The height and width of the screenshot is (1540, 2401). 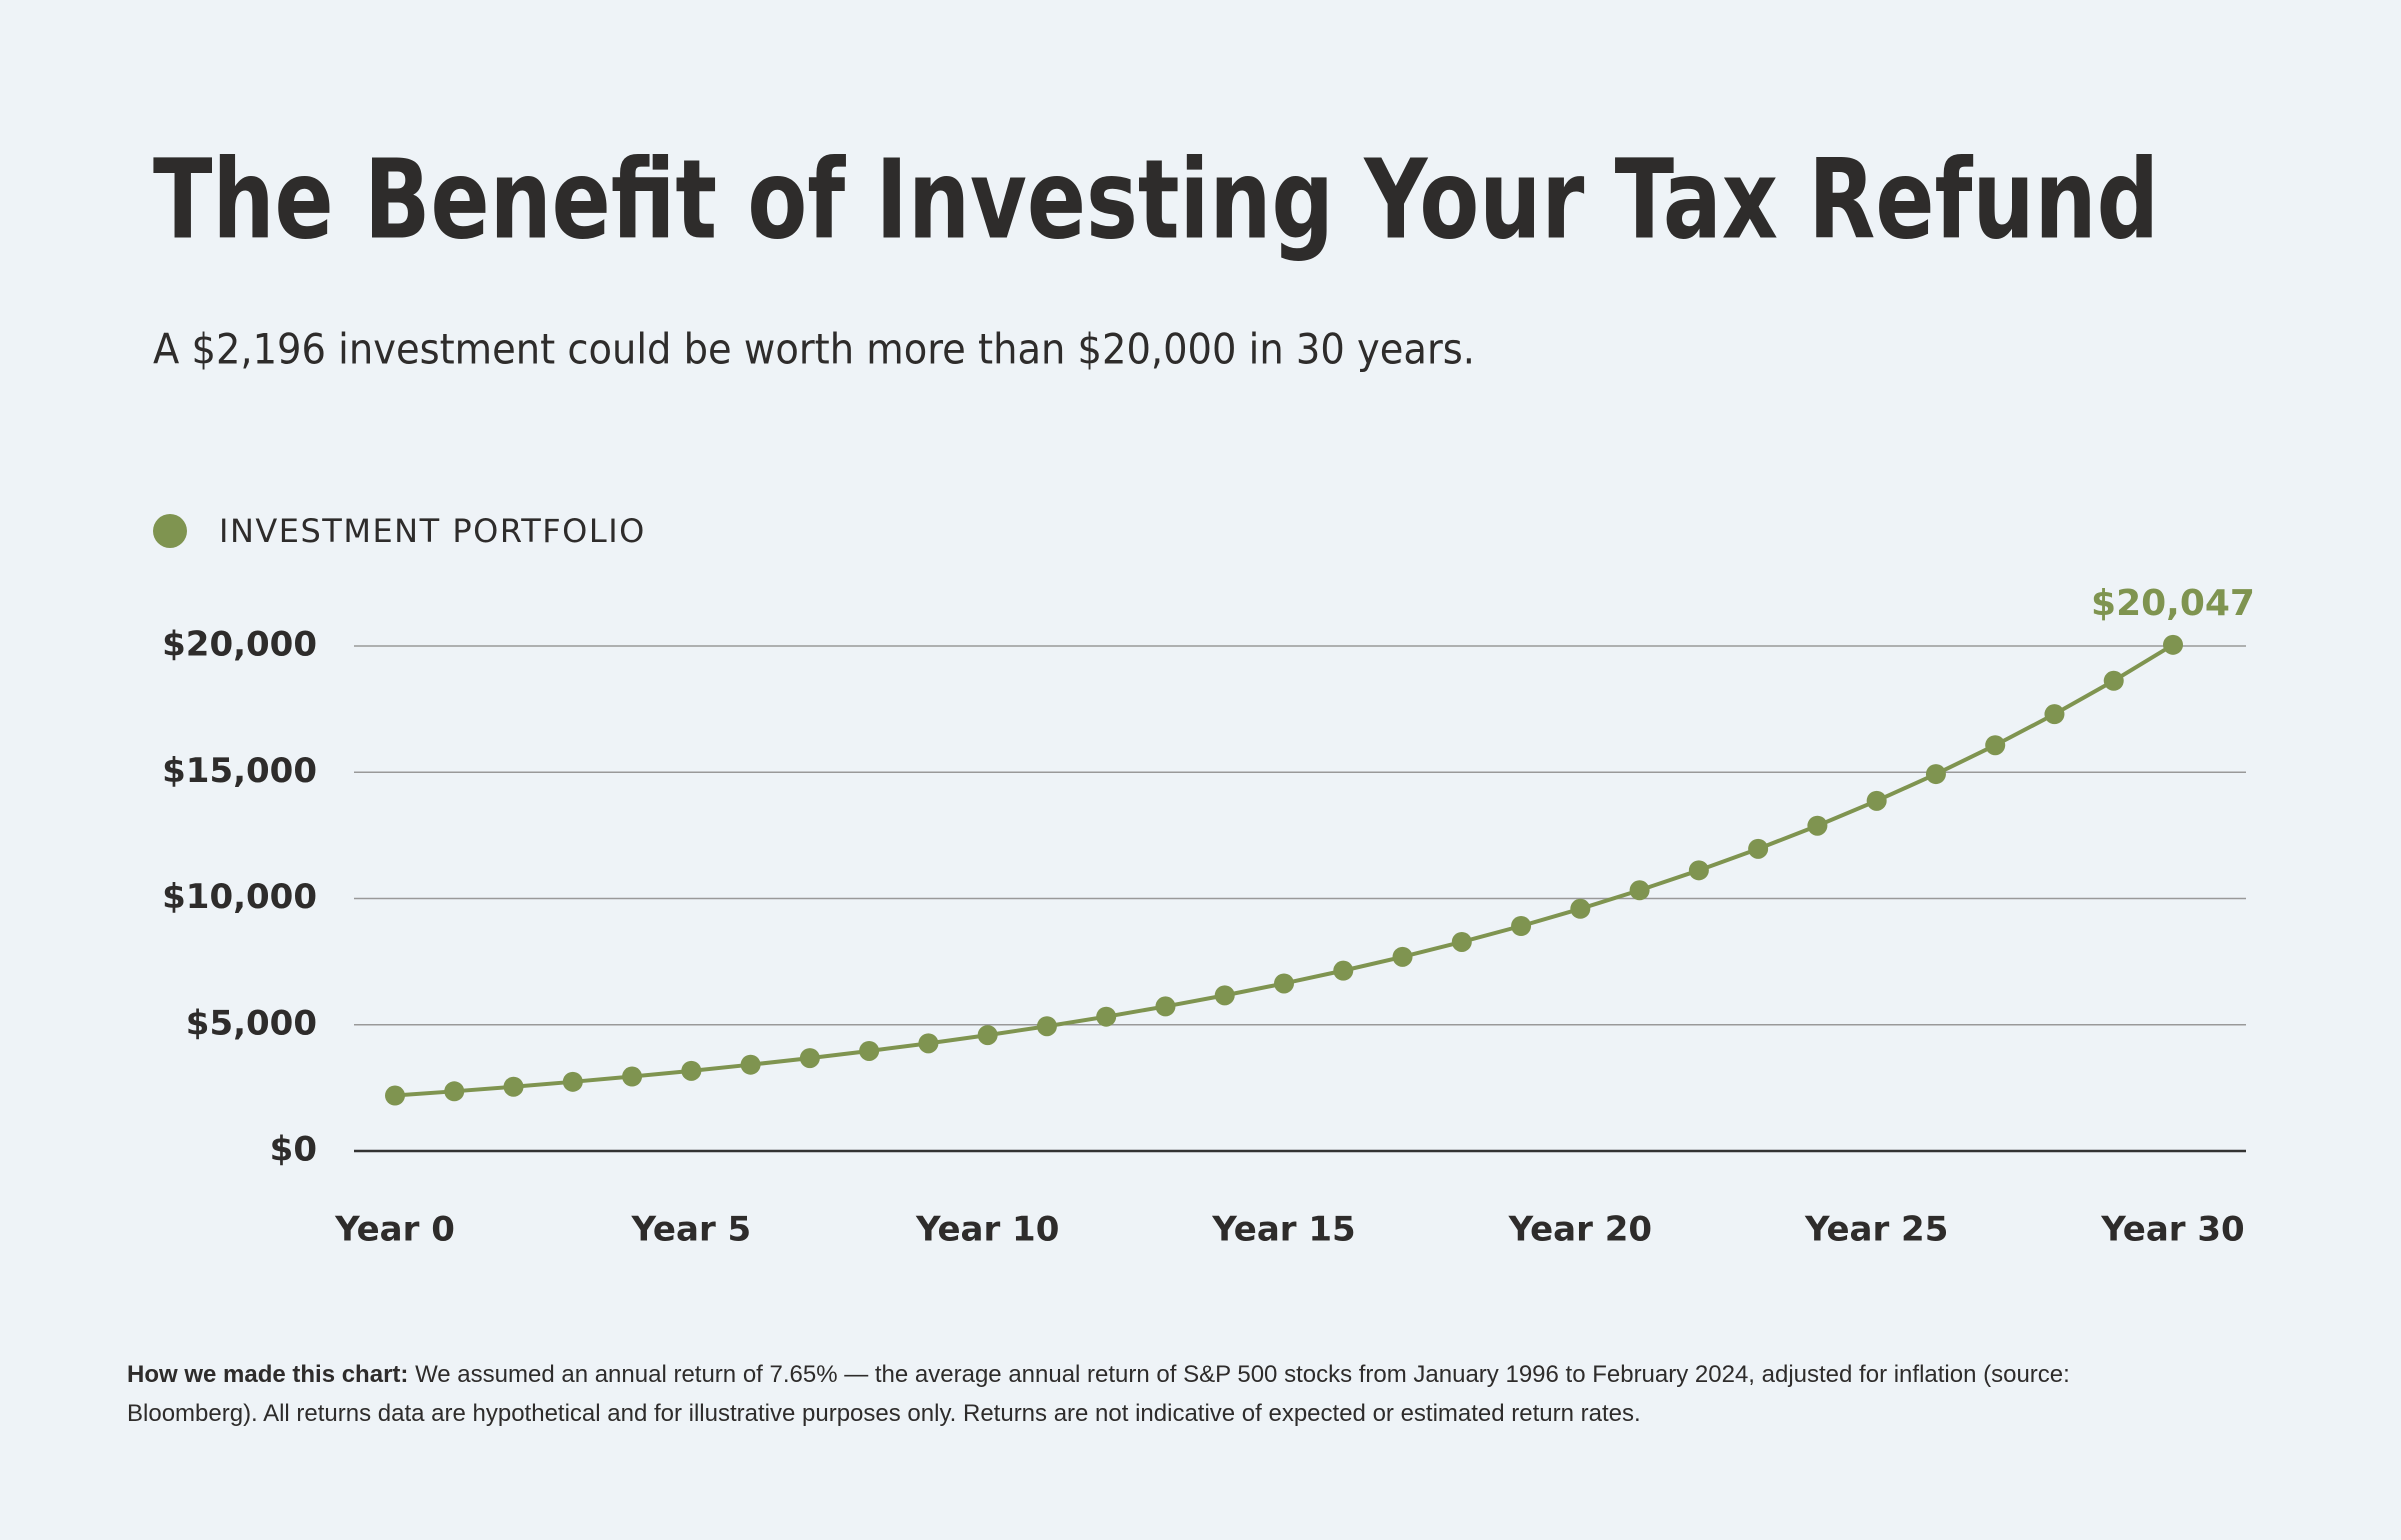 What do you see at coordinates (432, 531) in the screenshot?
I see `legend-label: INVESTMENT PORTFOLIO` at bounding box center [432, 531].